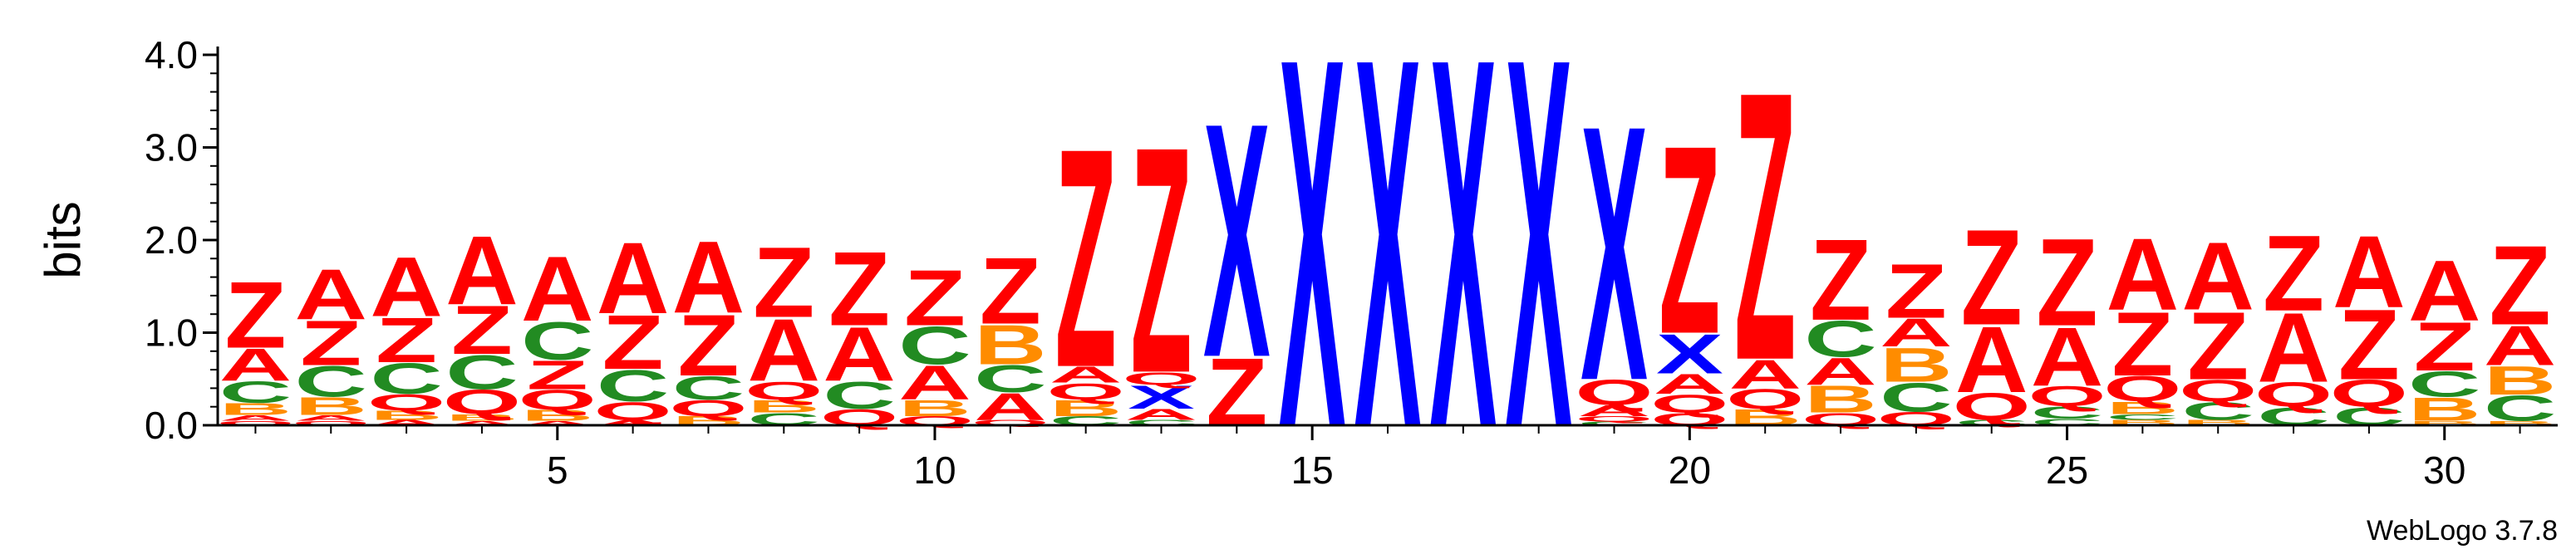 The width and height of the screenshot is (2576, 554). What do you see at coordinates (935, 470) in the screenshot?
I see `x-tick-label: 10` at bounding box center [935, 470].